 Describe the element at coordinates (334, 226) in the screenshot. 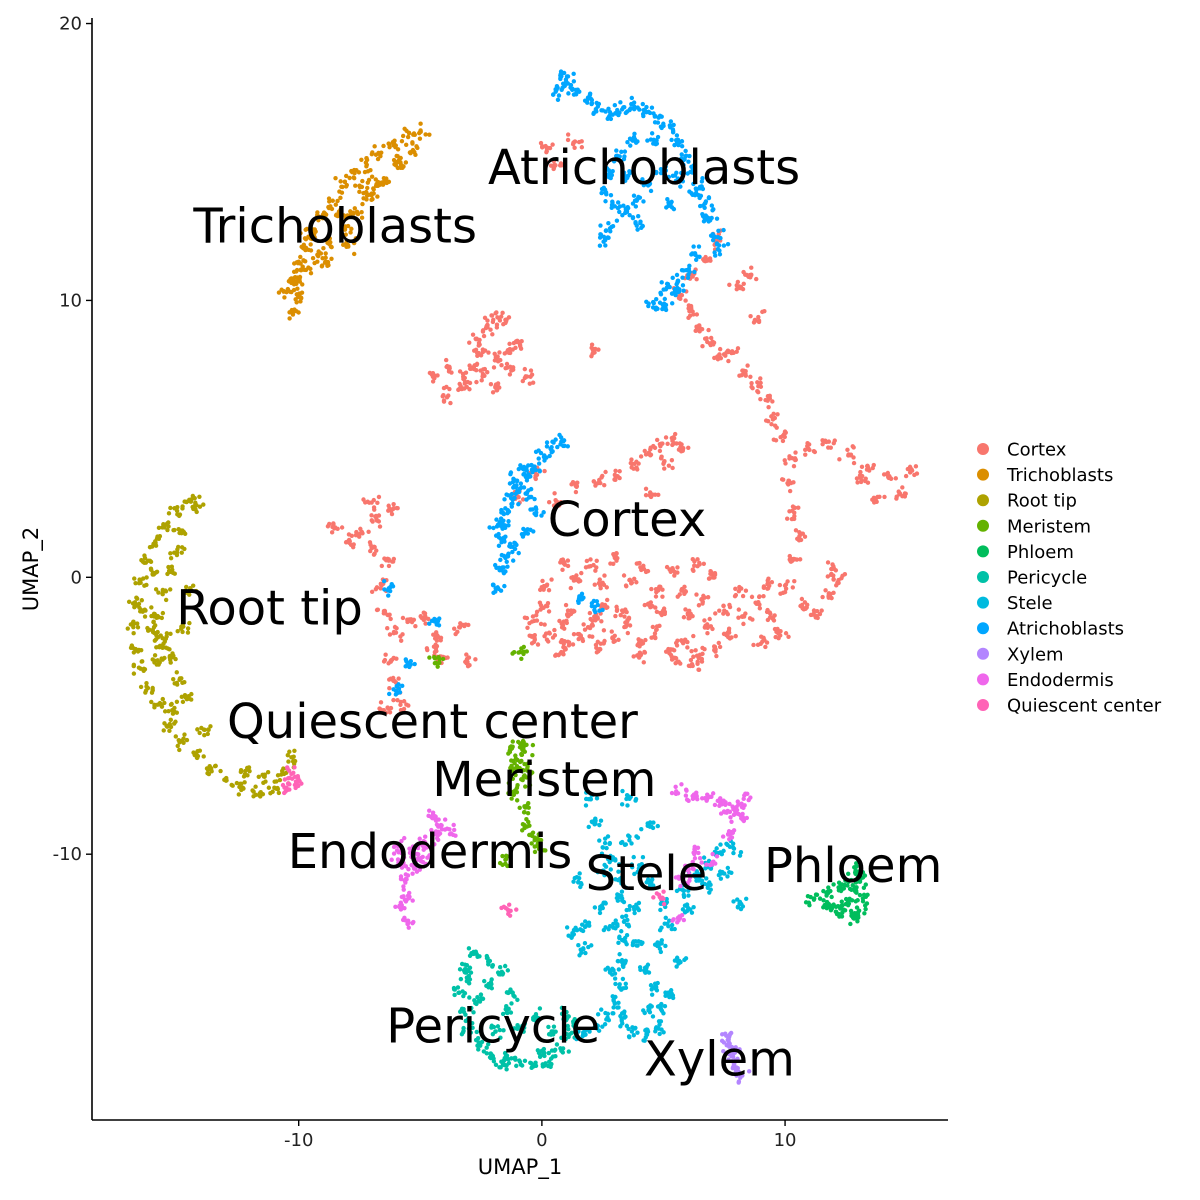

I see `cluster-label: Trichoblasts` at that location.